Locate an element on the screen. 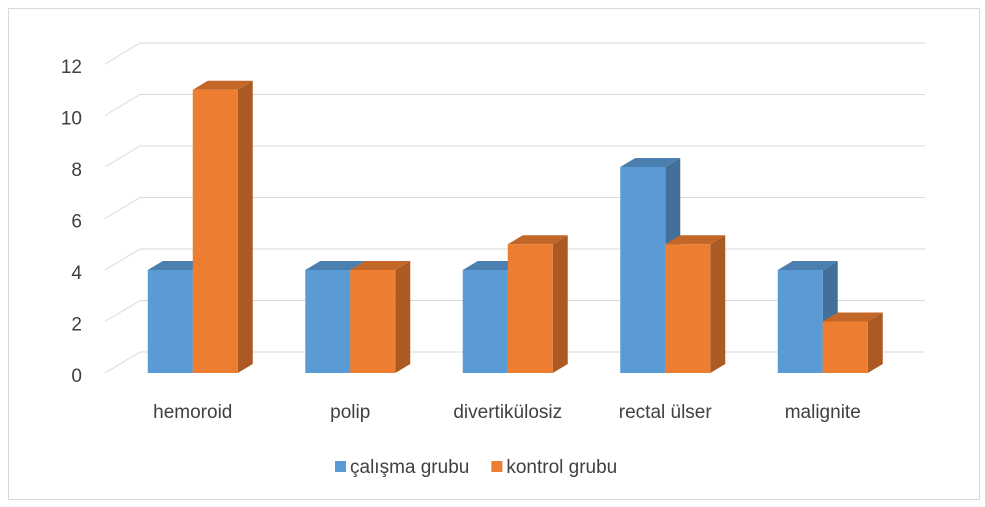 This screenshot has width=985, height=507. x-tick-label: rectal ülser is located at coordinates (666, 412).